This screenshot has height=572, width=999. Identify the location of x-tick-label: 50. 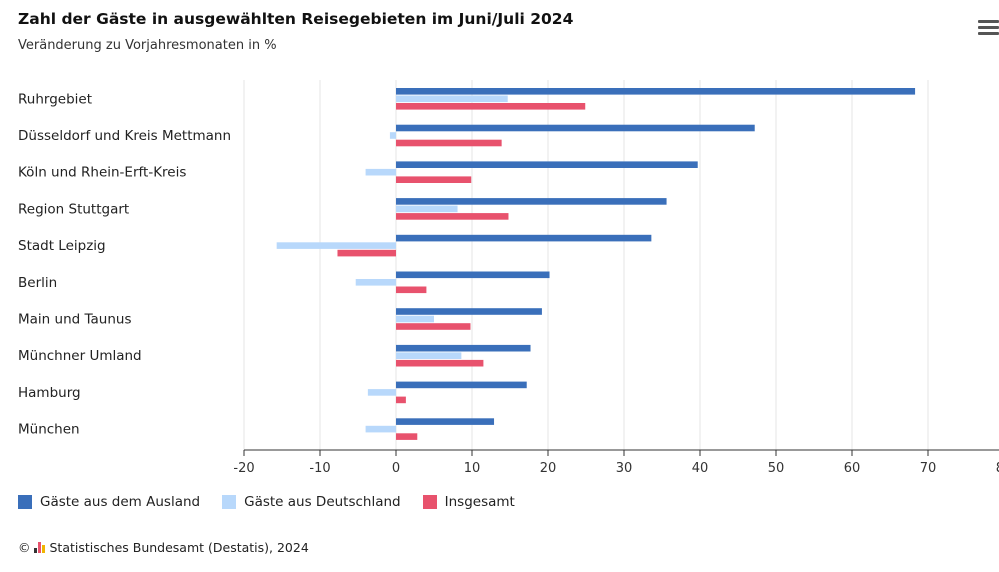
(776, 468).